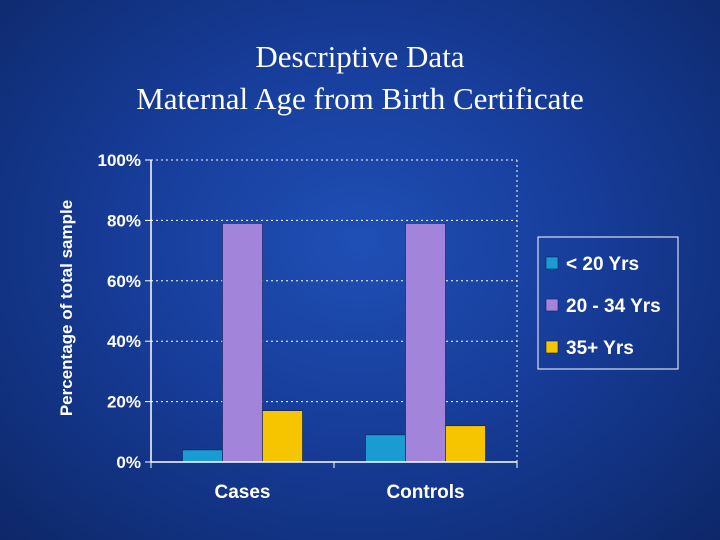 The image size is (720, 540). I want to click on legend: < 20 Yrs 20 - 34 Yrs 35+ Yrs, so click(608, 303).